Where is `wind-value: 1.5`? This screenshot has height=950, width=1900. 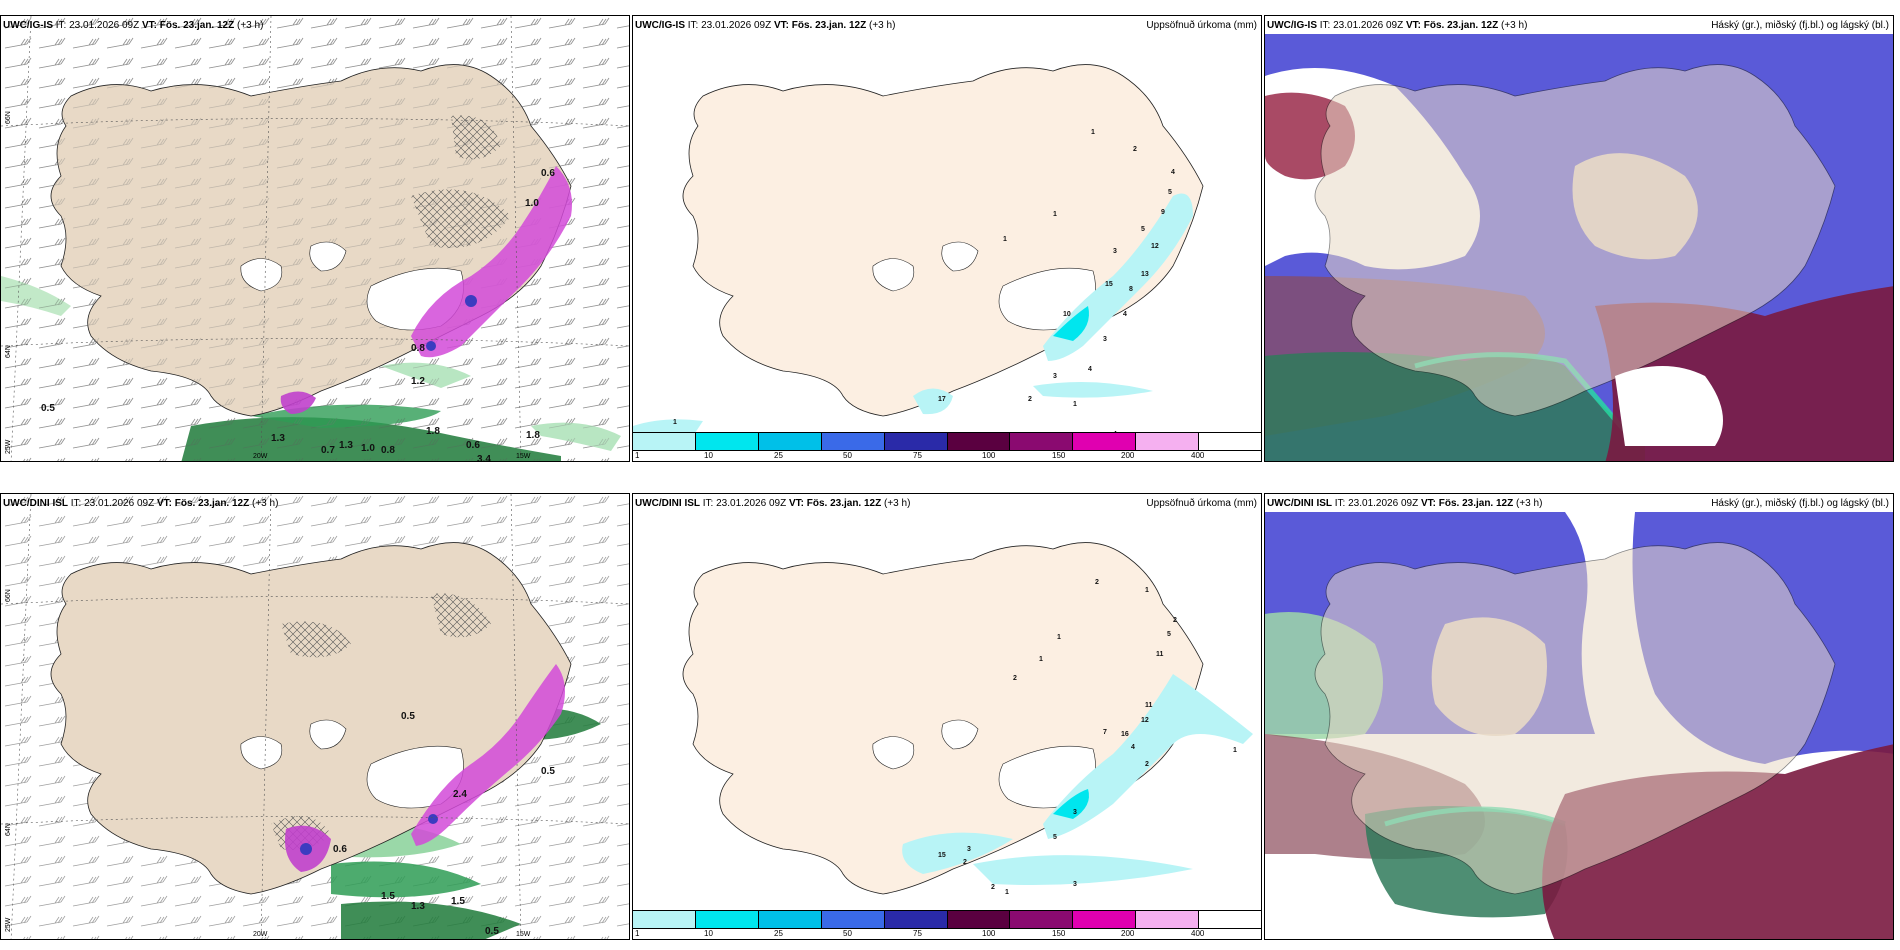 wind-value: 1.5 is located at coordinates (388, 896).